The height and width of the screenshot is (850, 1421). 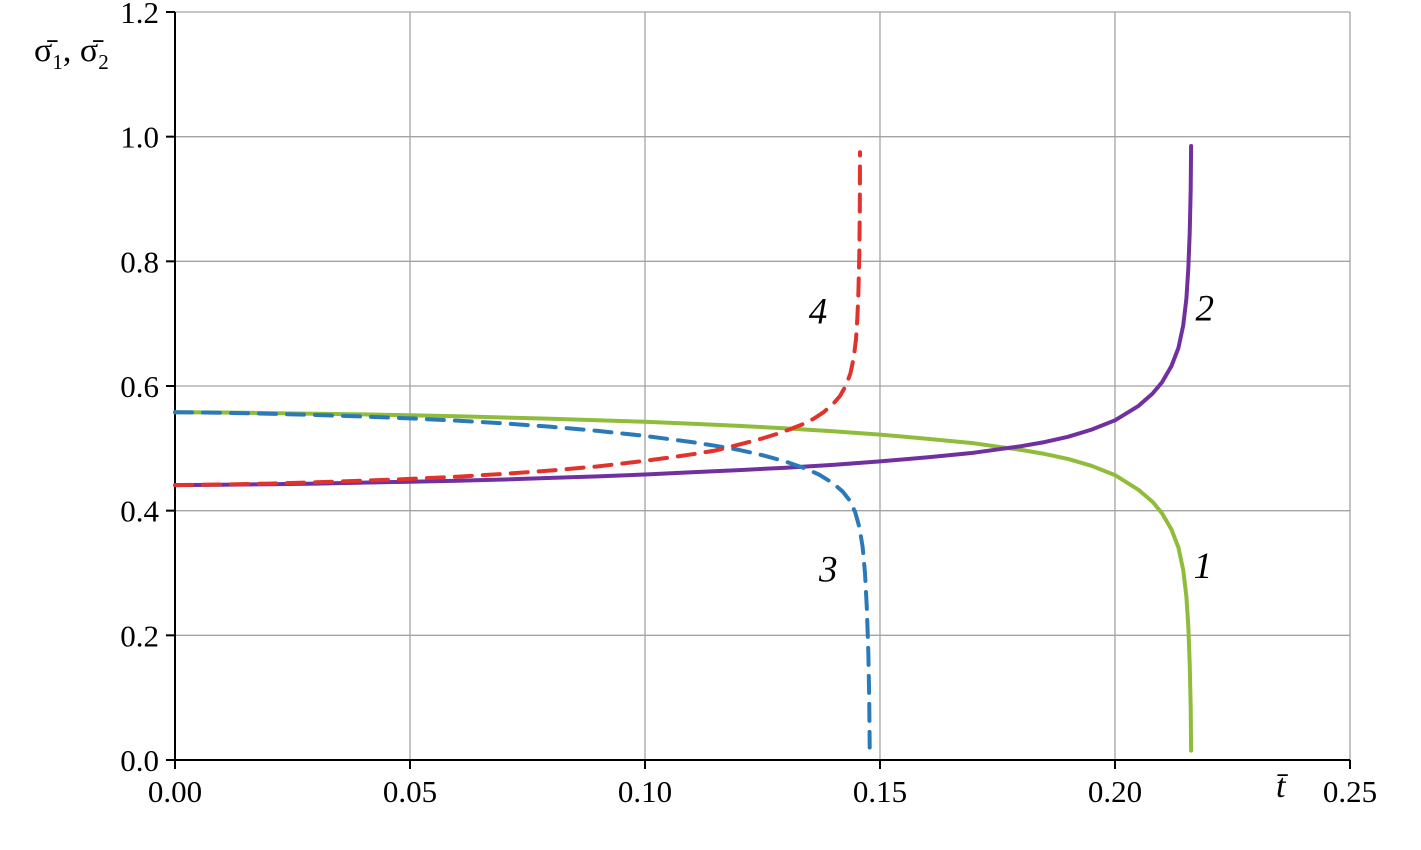 What do you see at coordinates (1205, 309) in the screenshot?
I see `curve-label-2: 2` at bounding box center [1205, 309].